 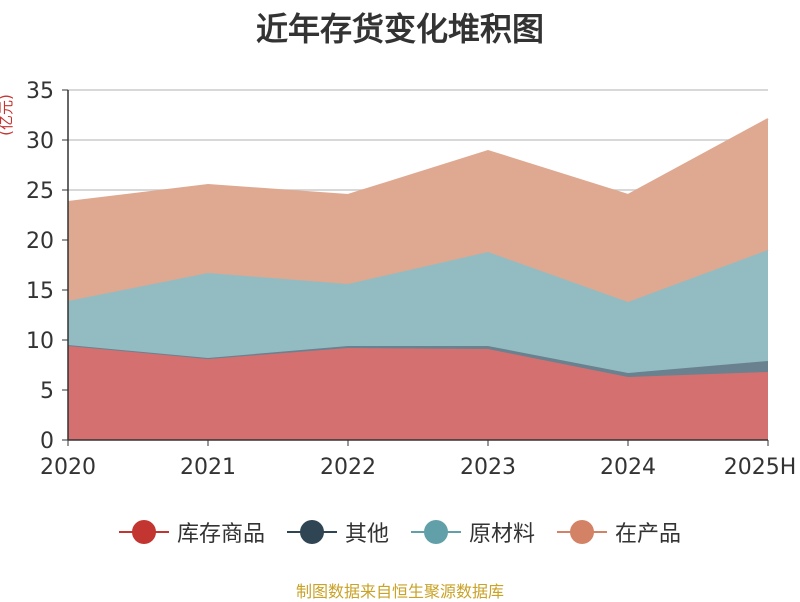 What do you see at coordinates (7, 115) in the screenshot?
I see `y-axis-label: (亿元)` at bounding box center [7, 115].